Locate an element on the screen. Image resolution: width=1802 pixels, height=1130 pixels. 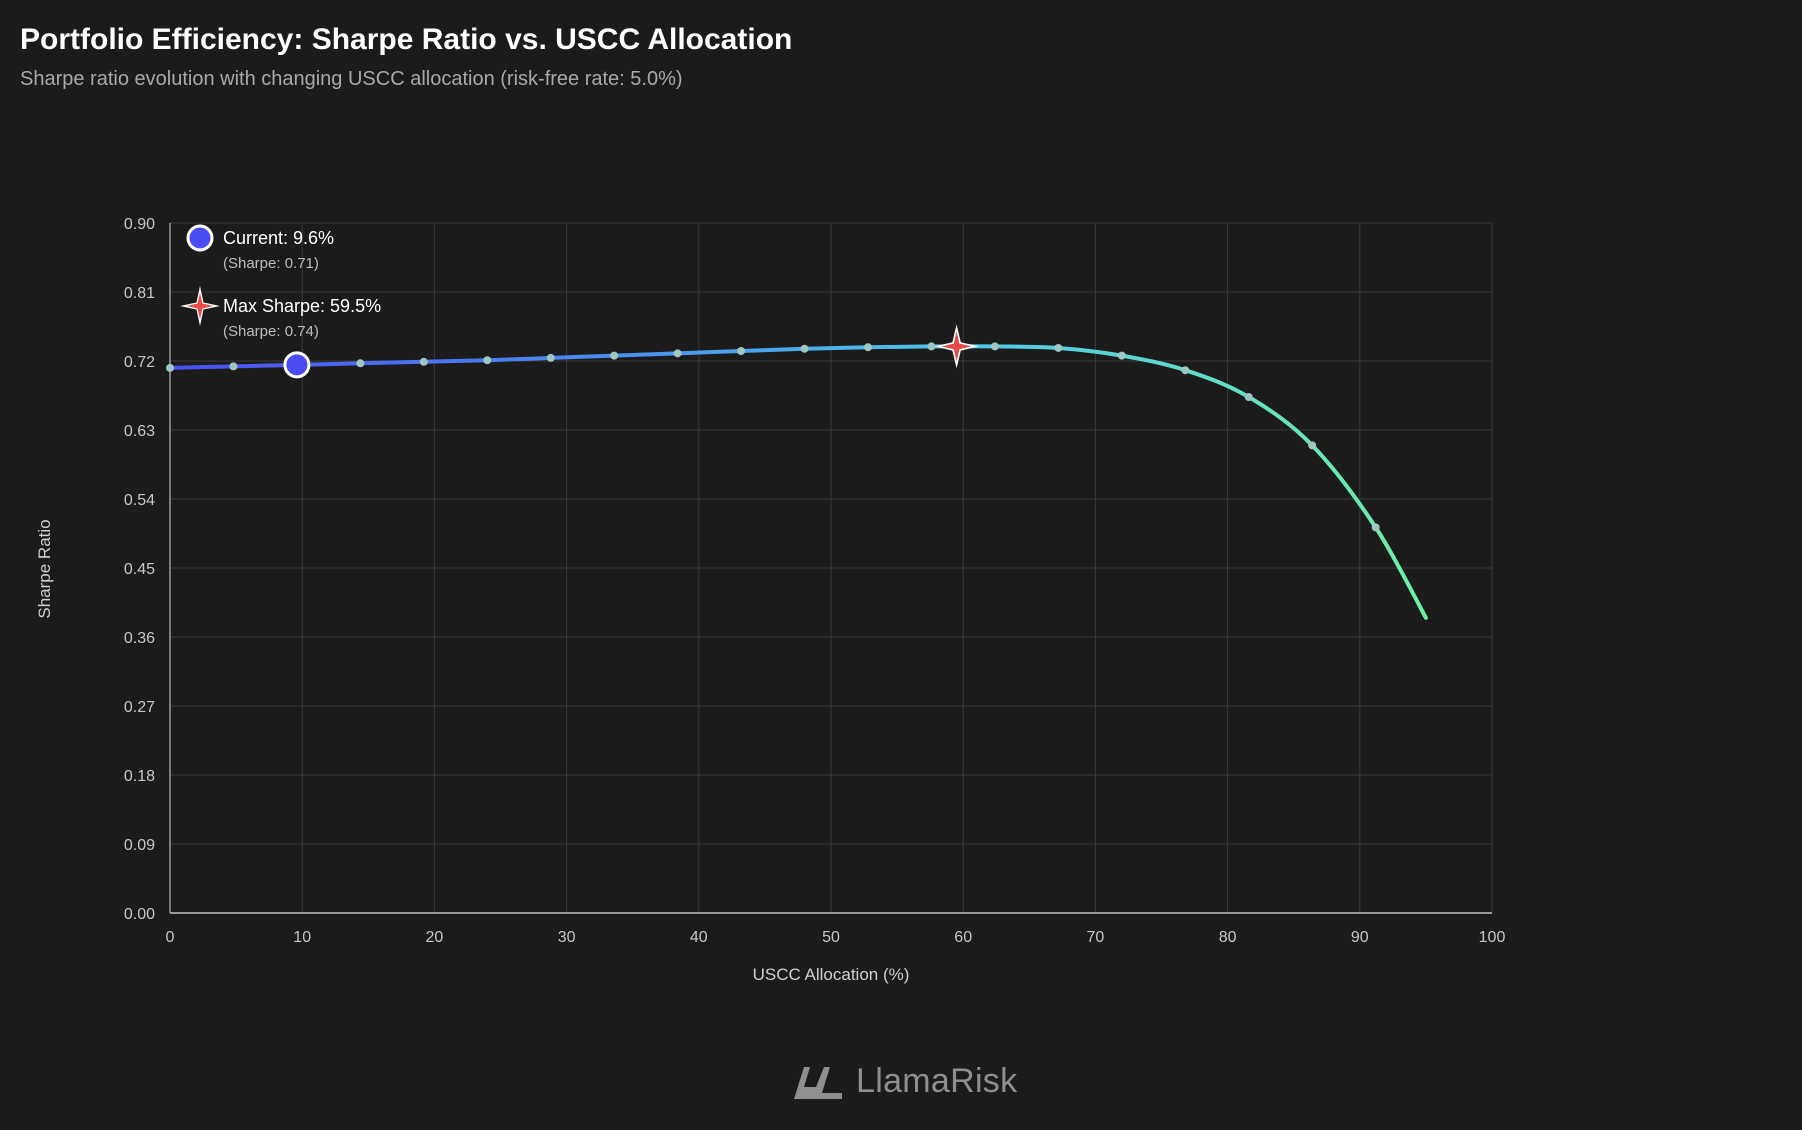
brand-name: LlamaRisk is located at coordinates (937, 1081).